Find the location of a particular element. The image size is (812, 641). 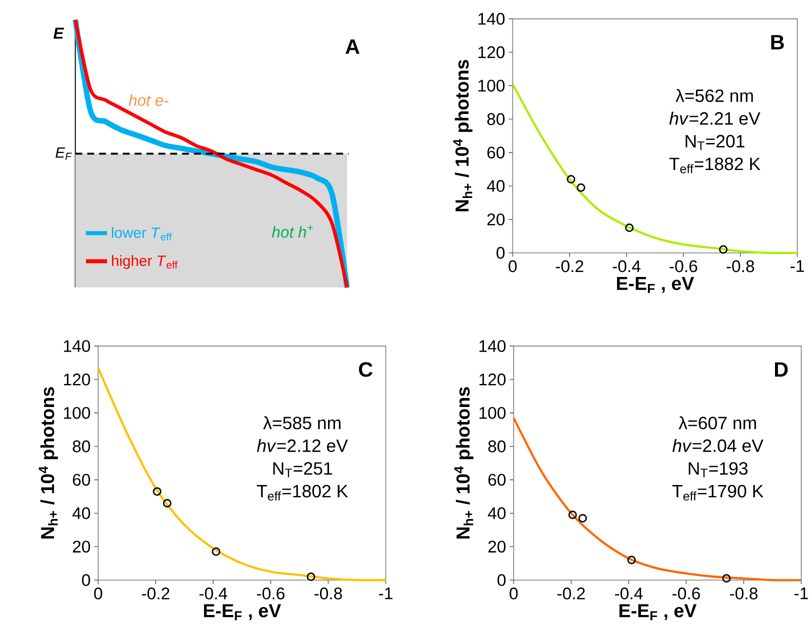

annotation: hot h$^{+}$ is located at coordinates (292, 231).